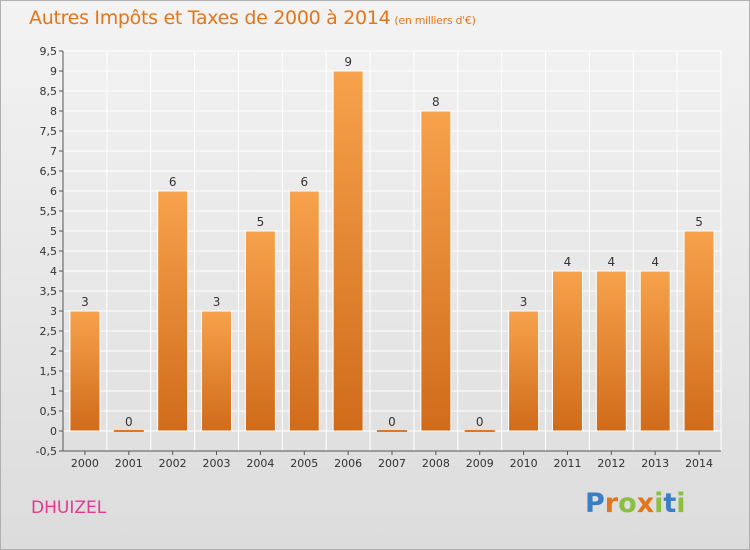 This screenshot has height=550, width=750. Describe the element at coordinates (53, 431) in the screenshot. I see `y-tick-label: 0` at that location.